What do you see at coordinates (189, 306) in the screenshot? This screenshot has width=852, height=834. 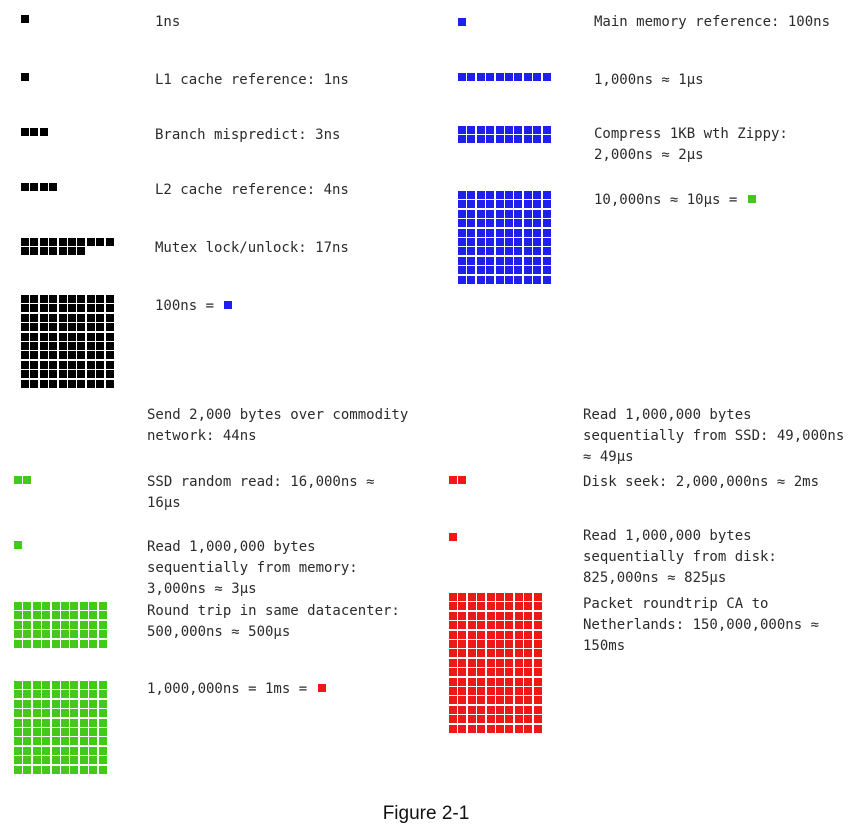 I see `latency-label-text: 100ns =` at bounding box center [189, 306].